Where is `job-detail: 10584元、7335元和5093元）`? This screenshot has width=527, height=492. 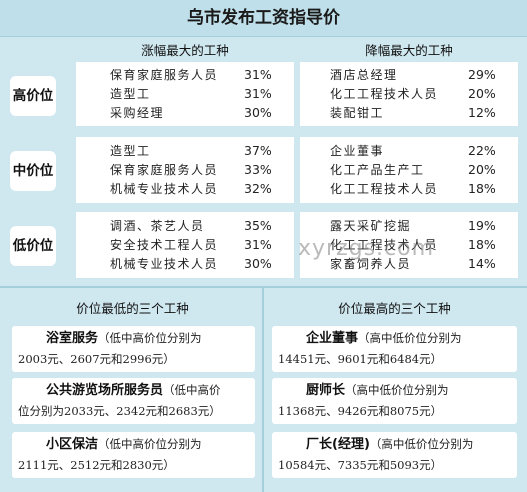
job-detail: 10584元、7335元和5093元） is located at coordinates (360, 465).